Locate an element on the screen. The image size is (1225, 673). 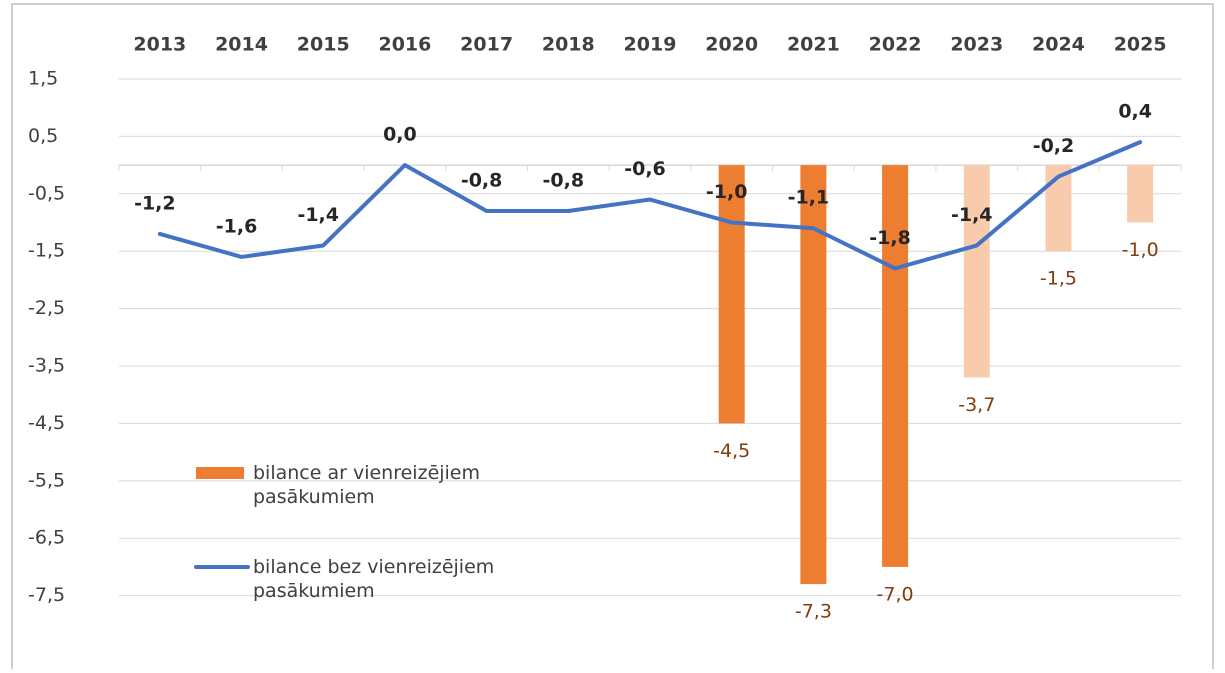
y-tick-label: -2,5 is located at coordinates (46, 308).